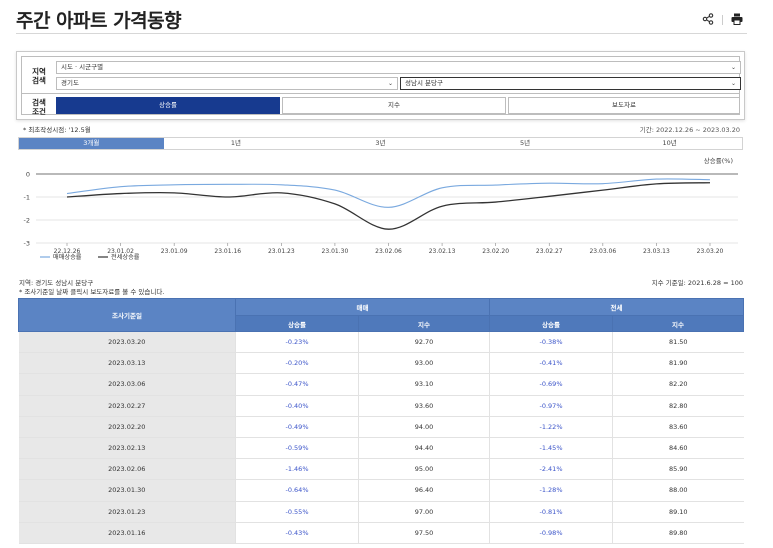 This screenshot has width=773, height=548. I want to click on sale-index-cell: 94.00, so click(424, 427).